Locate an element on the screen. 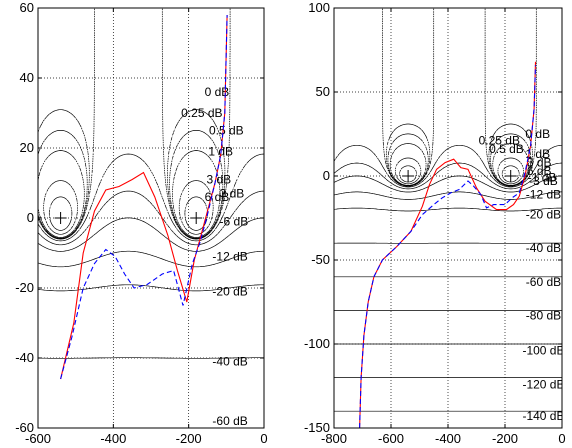  contour-label: -120 dB is located at coordinates (543, 384).